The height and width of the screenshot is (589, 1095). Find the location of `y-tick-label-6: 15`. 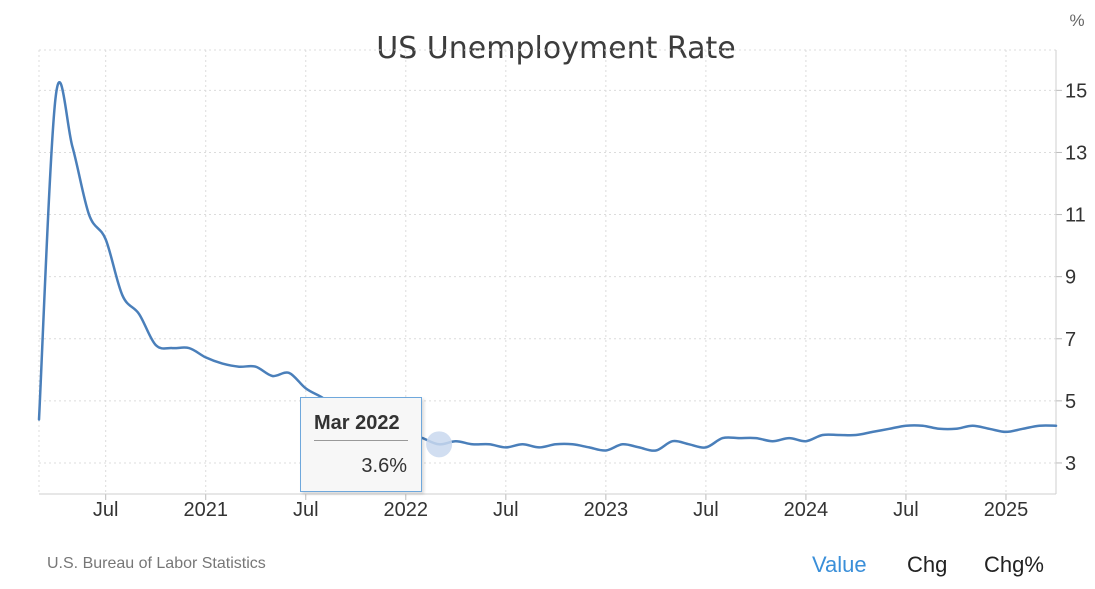

y-tick-label-6: 15 is located at coordinates (1076, 91).